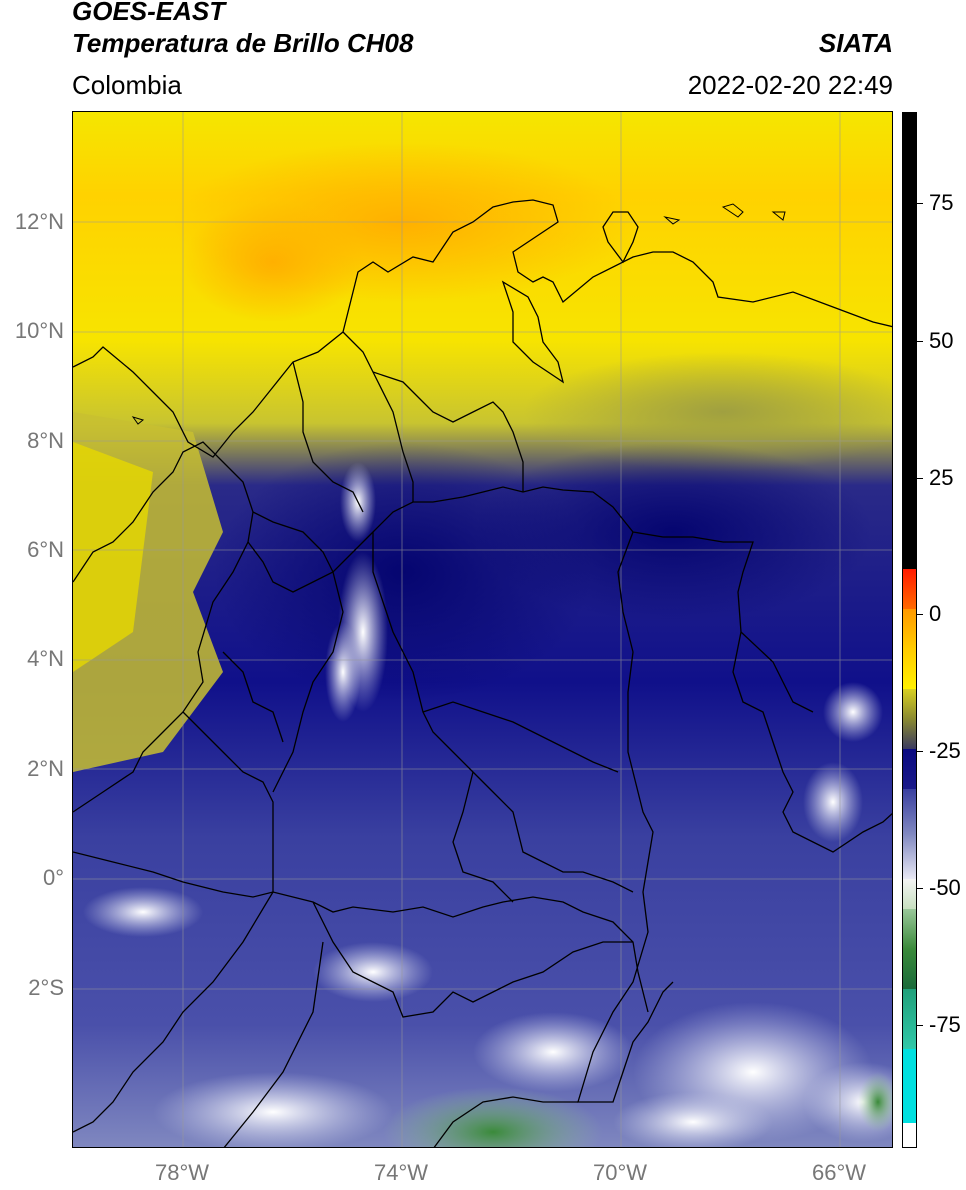 This screenshot has height=1190, width=966. Describe the element at coordinates (909, 1086) in the screenshot. I see `colorbar-segment-cyan` at that location.